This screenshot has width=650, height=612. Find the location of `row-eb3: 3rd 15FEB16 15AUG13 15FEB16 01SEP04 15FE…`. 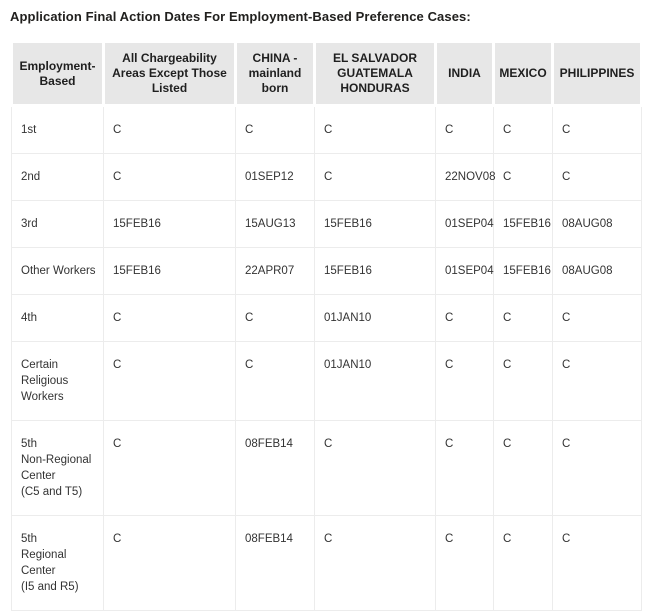

row-eb3: 3rd 15FEB16 15AUG13 15FEB16 01SEP04 15FE… is located at coordinates (326, 224).